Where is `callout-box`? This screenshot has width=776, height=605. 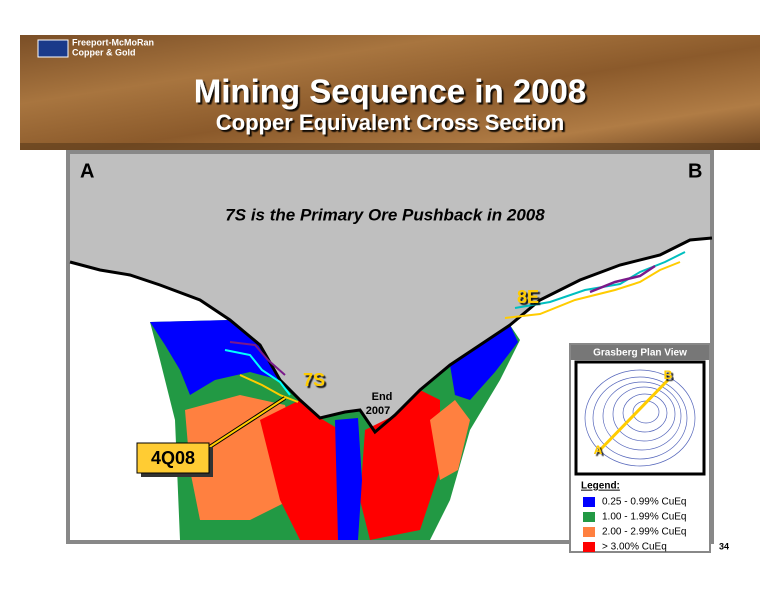
callout-box is located at coordinates (173, 458).